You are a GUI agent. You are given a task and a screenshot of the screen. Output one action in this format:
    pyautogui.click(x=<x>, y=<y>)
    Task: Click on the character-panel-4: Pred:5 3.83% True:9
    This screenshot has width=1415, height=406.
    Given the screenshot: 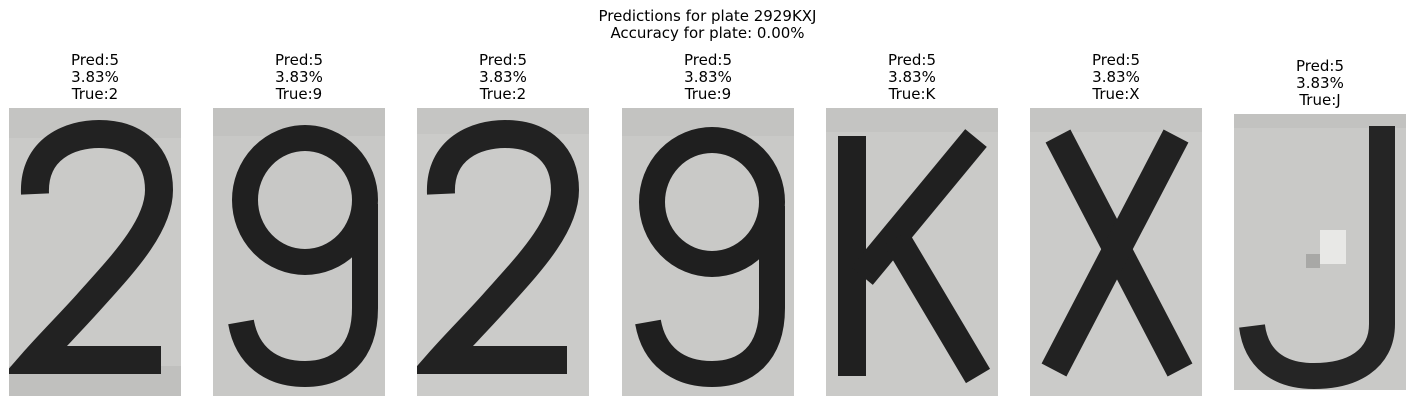 What is the action you would take?
    pyautogui.click(x=708, y=203)
    